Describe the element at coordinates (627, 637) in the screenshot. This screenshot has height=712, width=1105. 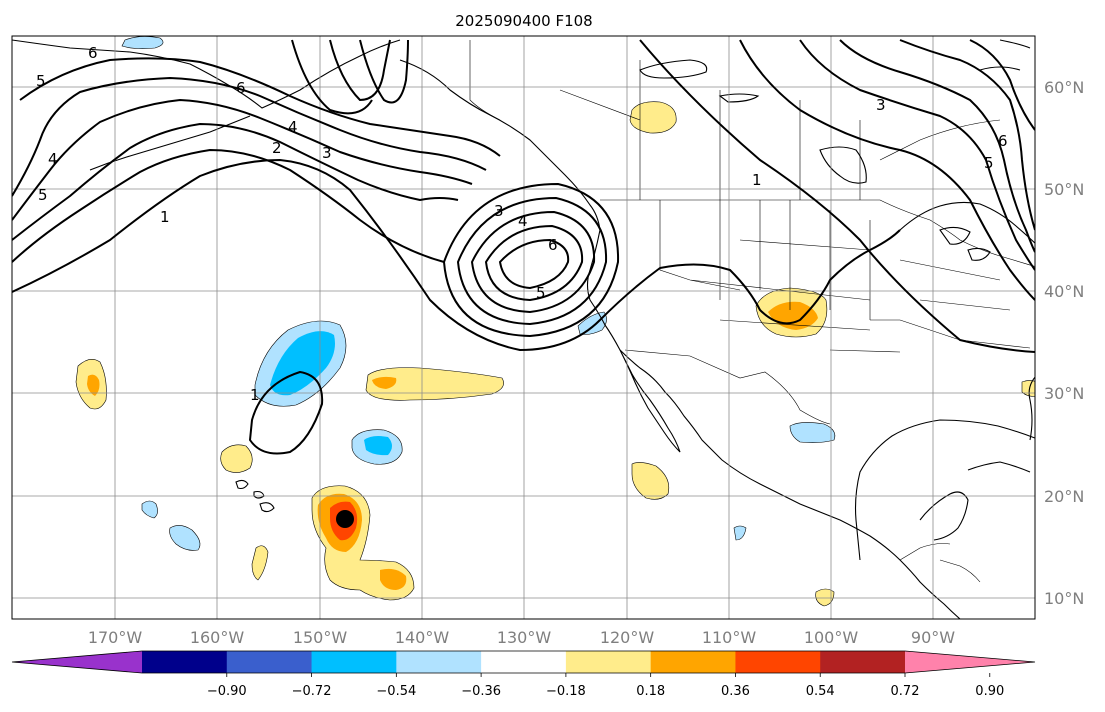
I see `lon-tick-label: 120°W` at that location.